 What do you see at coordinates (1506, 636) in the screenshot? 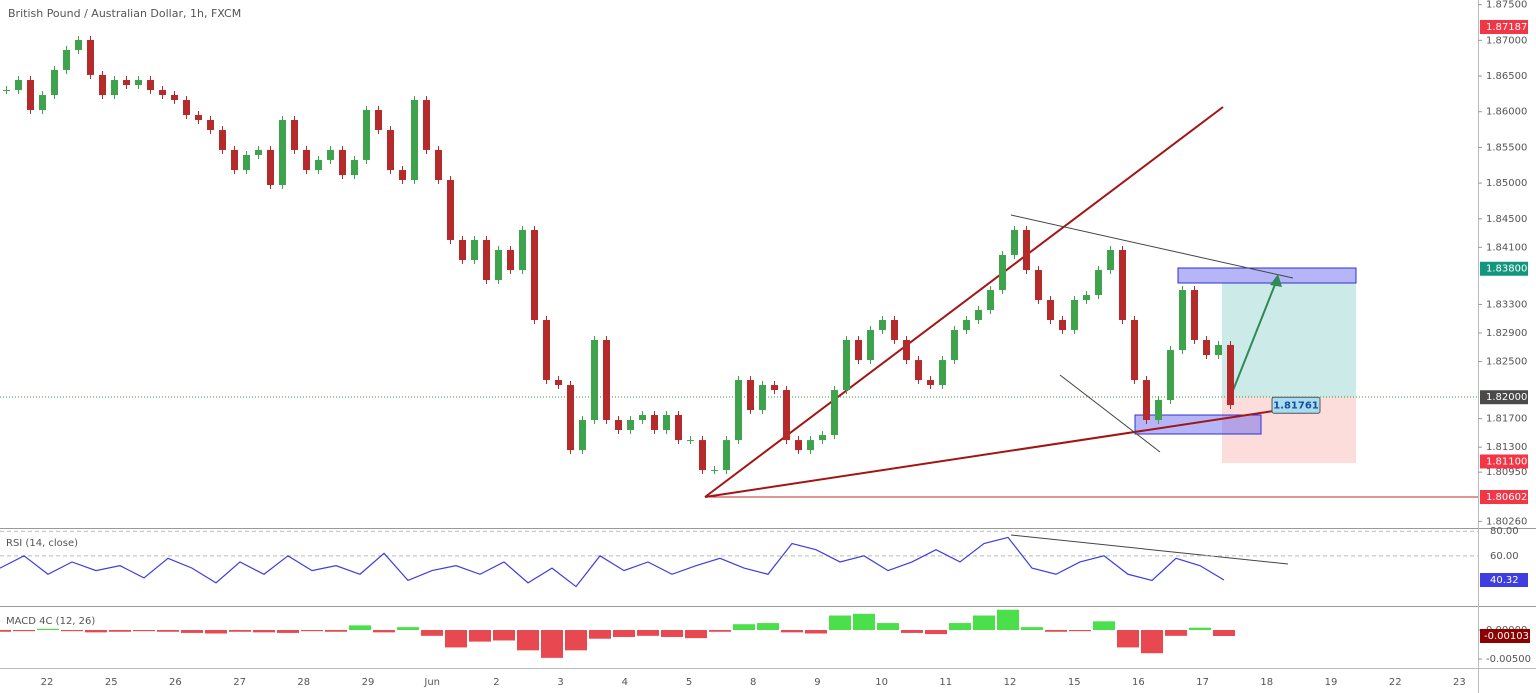
I see `macd-badge-label: -0.00103` at bounding box center [1506, 636].